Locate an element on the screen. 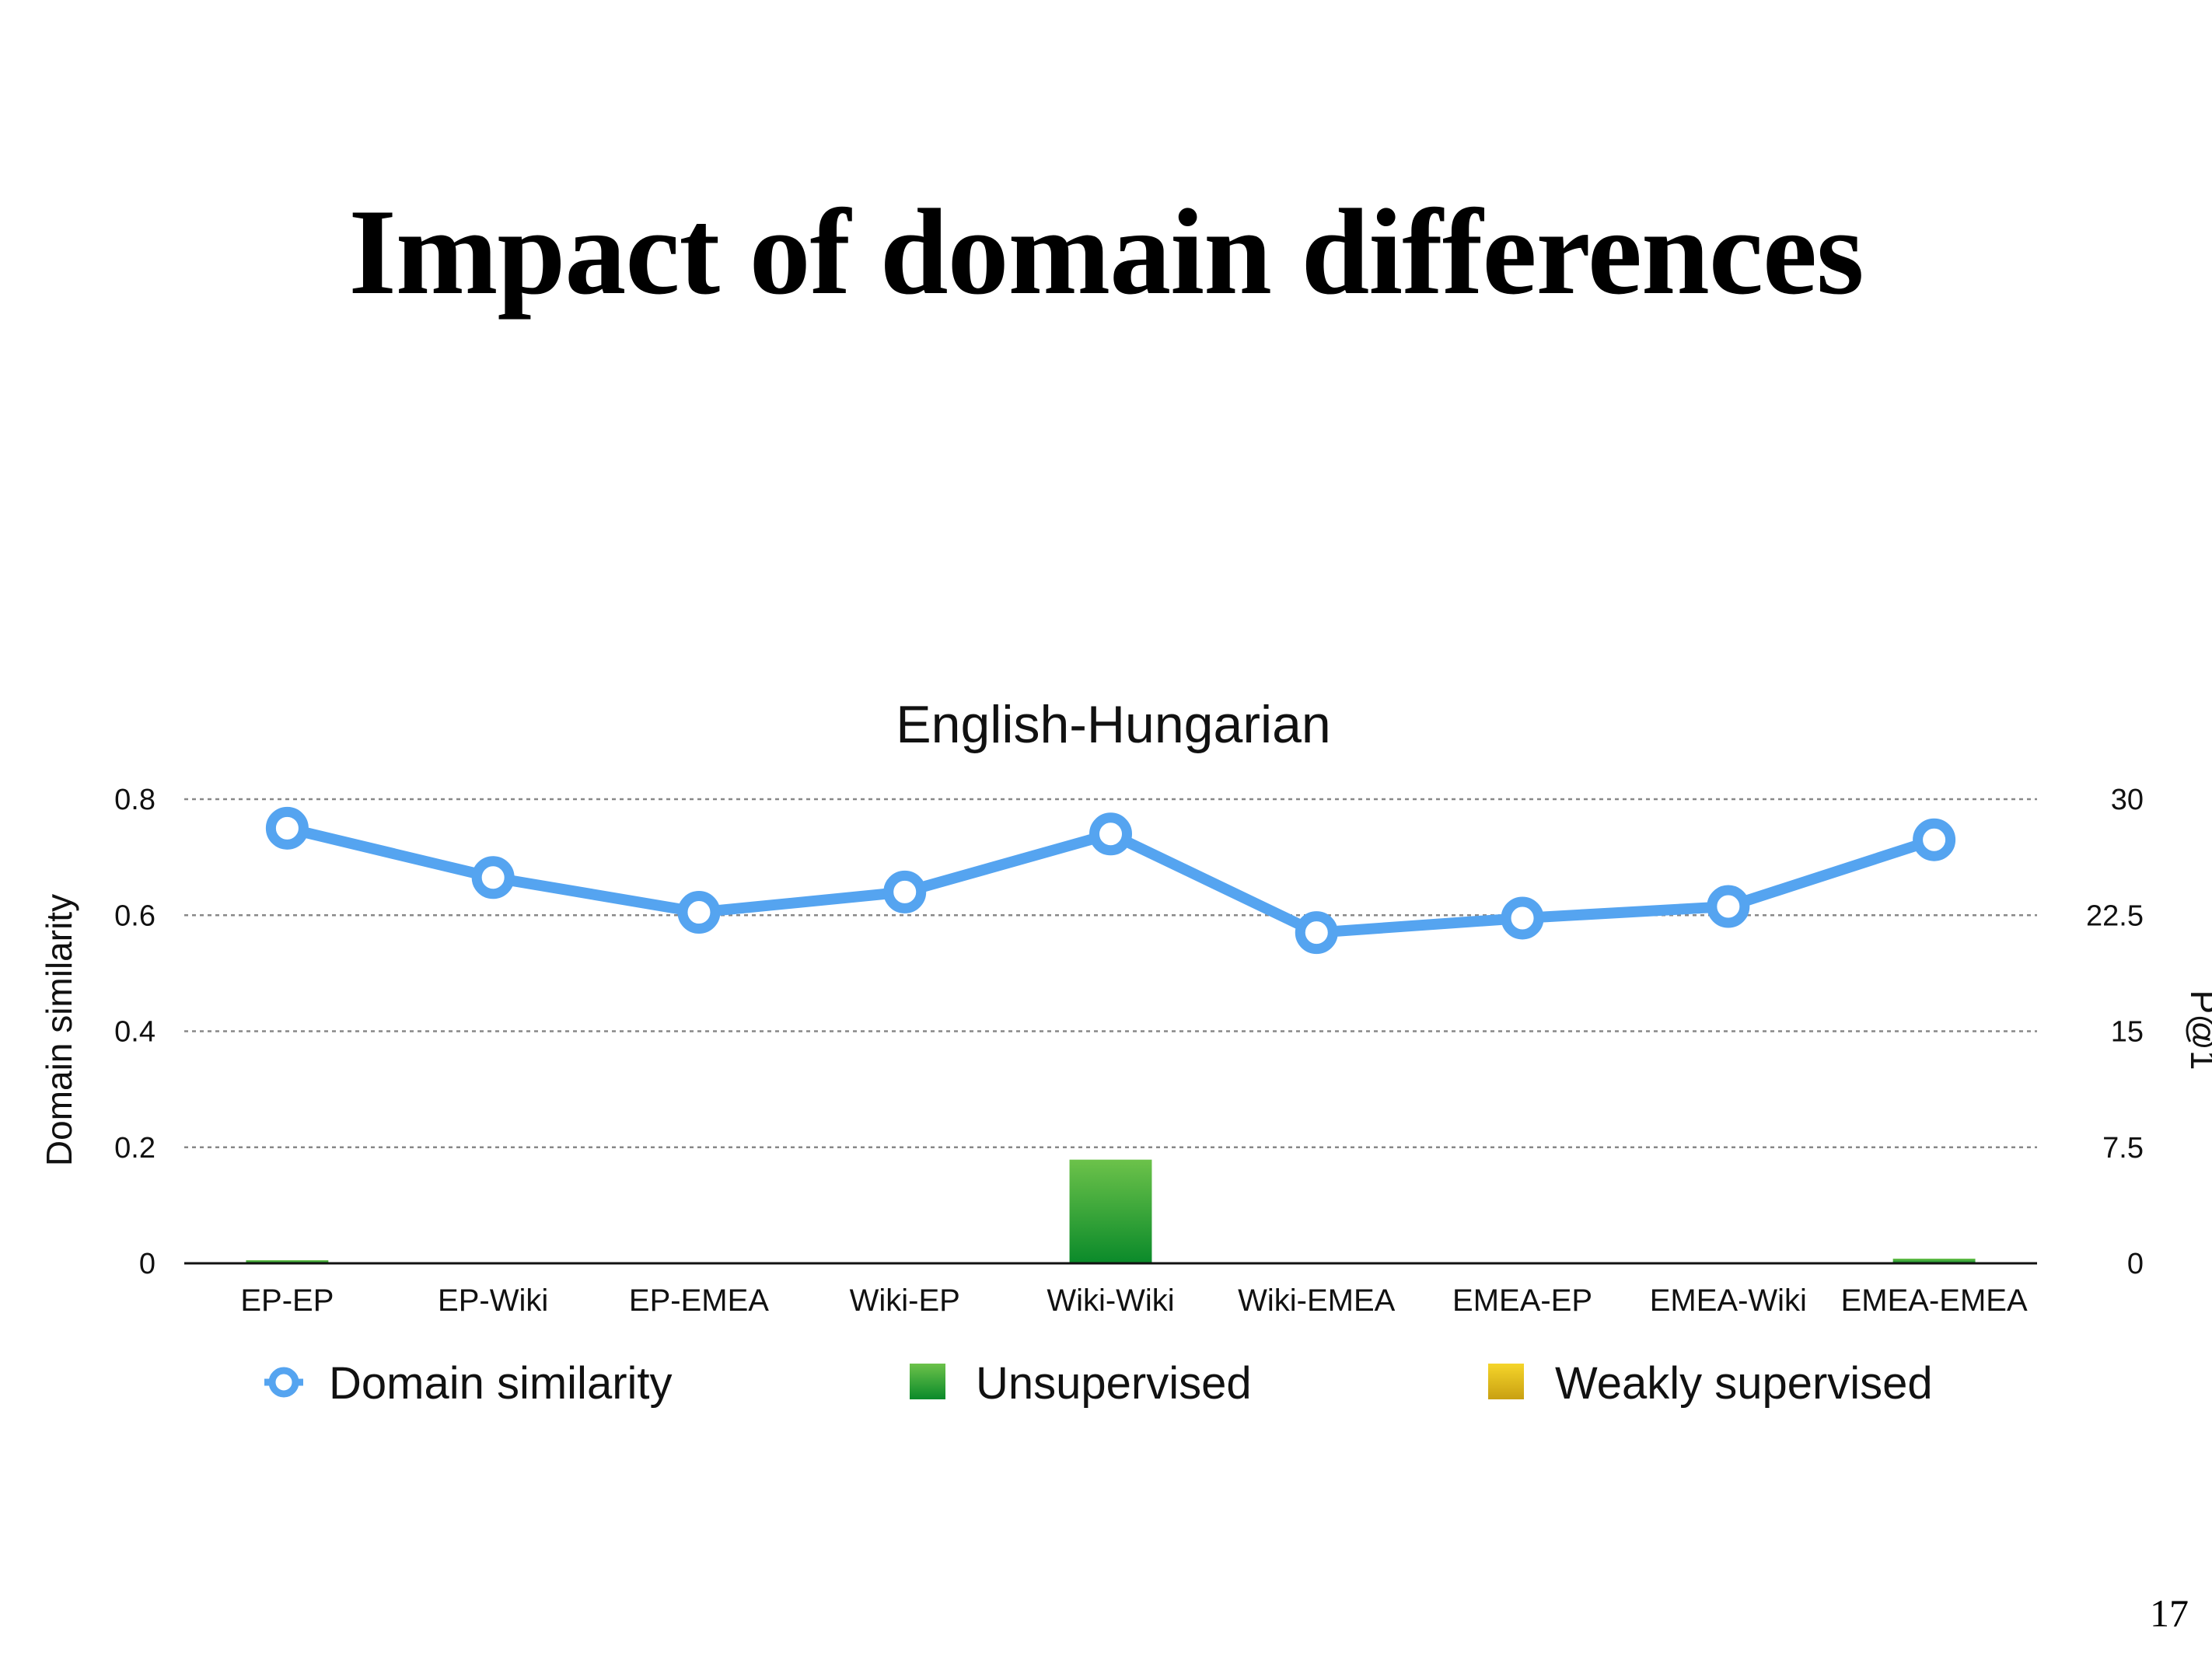 This screenshot has width=2212, height=1659. y-tick-label-left: 0.2 is located at coordinates (135, 1148).